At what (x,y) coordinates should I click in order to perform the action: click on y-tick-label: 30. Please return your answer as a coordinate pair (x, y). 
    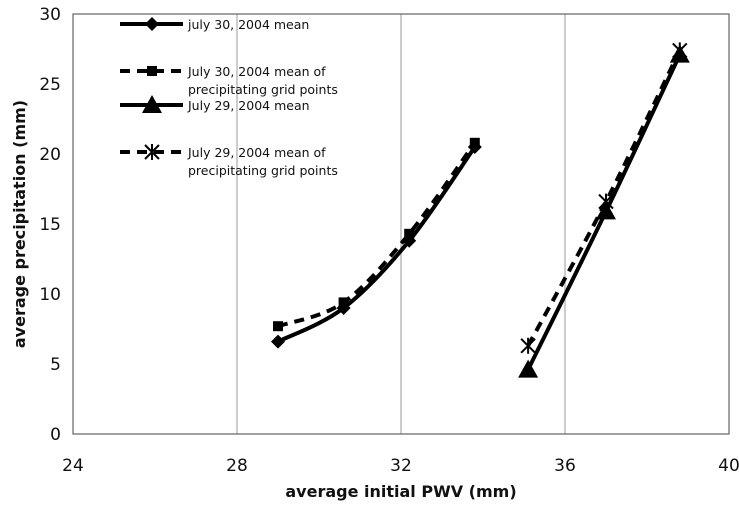
    Looking at the image, I should click on (50, 15).